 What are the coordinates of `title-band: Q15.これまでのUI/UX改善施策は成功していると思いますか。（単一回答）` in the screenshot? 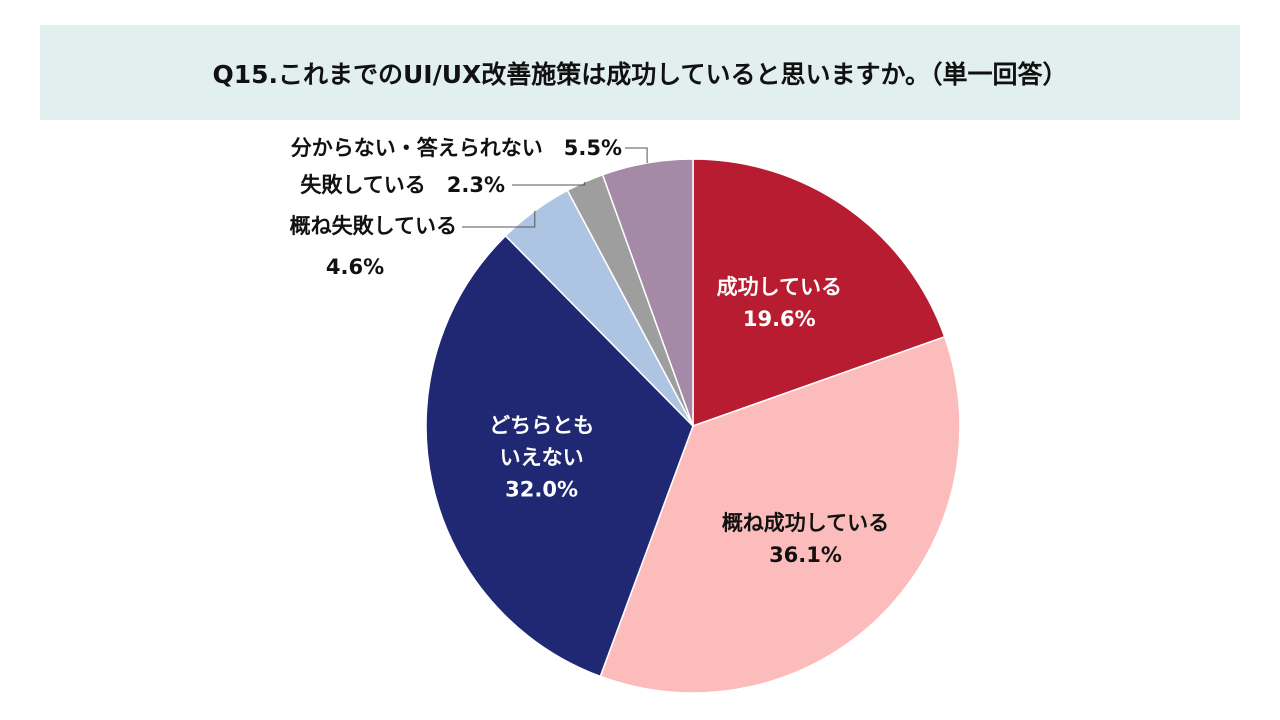 It's located at (640, 72).